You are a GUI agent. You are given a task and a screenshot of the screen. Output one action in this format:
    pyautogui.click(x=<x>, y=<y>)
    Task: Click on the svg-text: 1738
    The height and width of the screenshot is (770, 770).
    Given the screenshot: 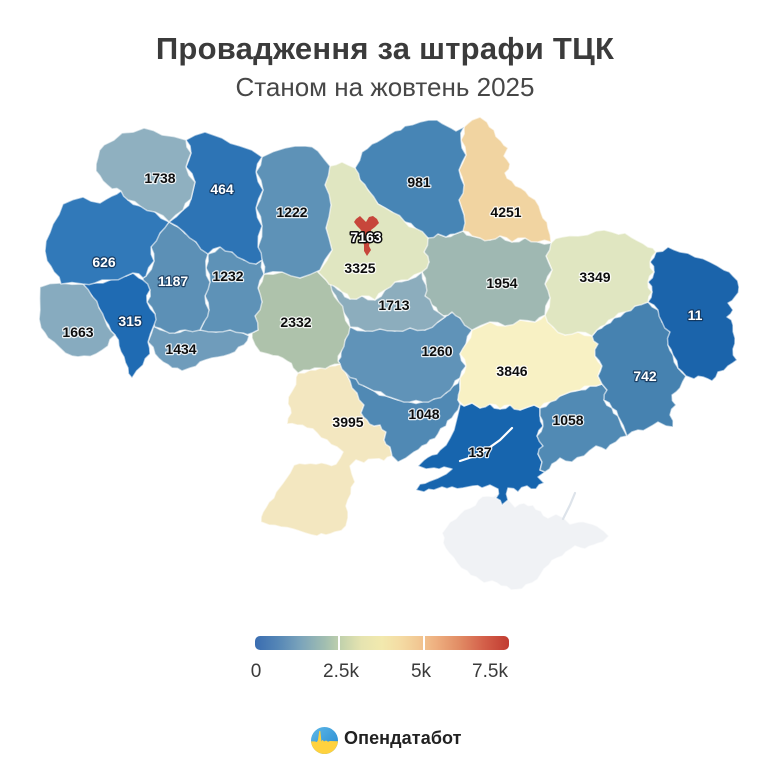 What is the action you would take?
    pyautogui.click(x=159, y=178)
    